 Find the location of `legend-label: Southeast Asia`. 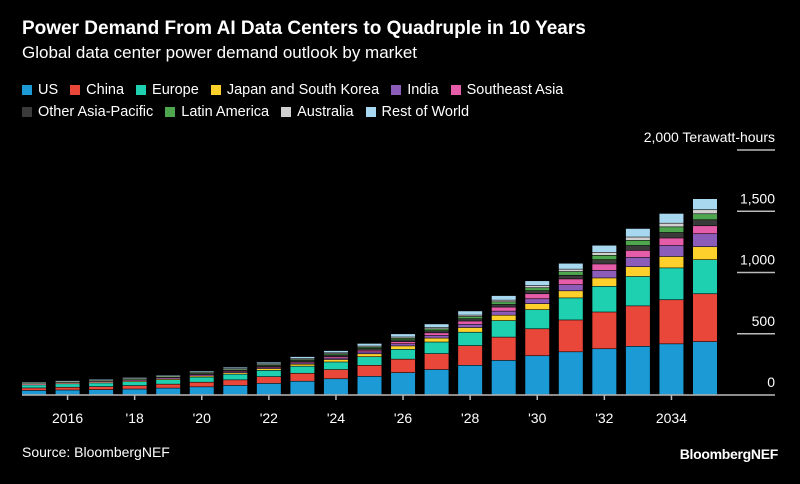

legend-label: Southeast Asia is located at coordinates (515, 90).